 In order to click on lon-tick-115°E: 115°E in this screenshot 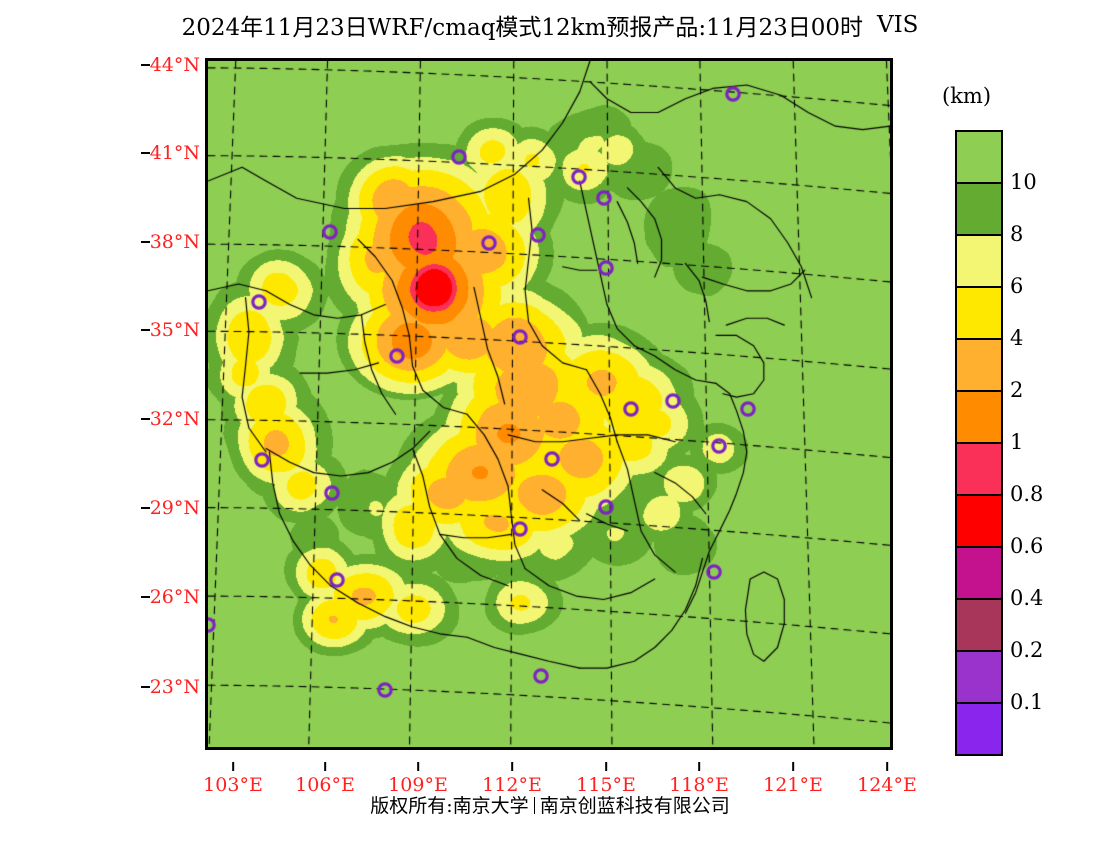, I will do `click(606, 779)`.